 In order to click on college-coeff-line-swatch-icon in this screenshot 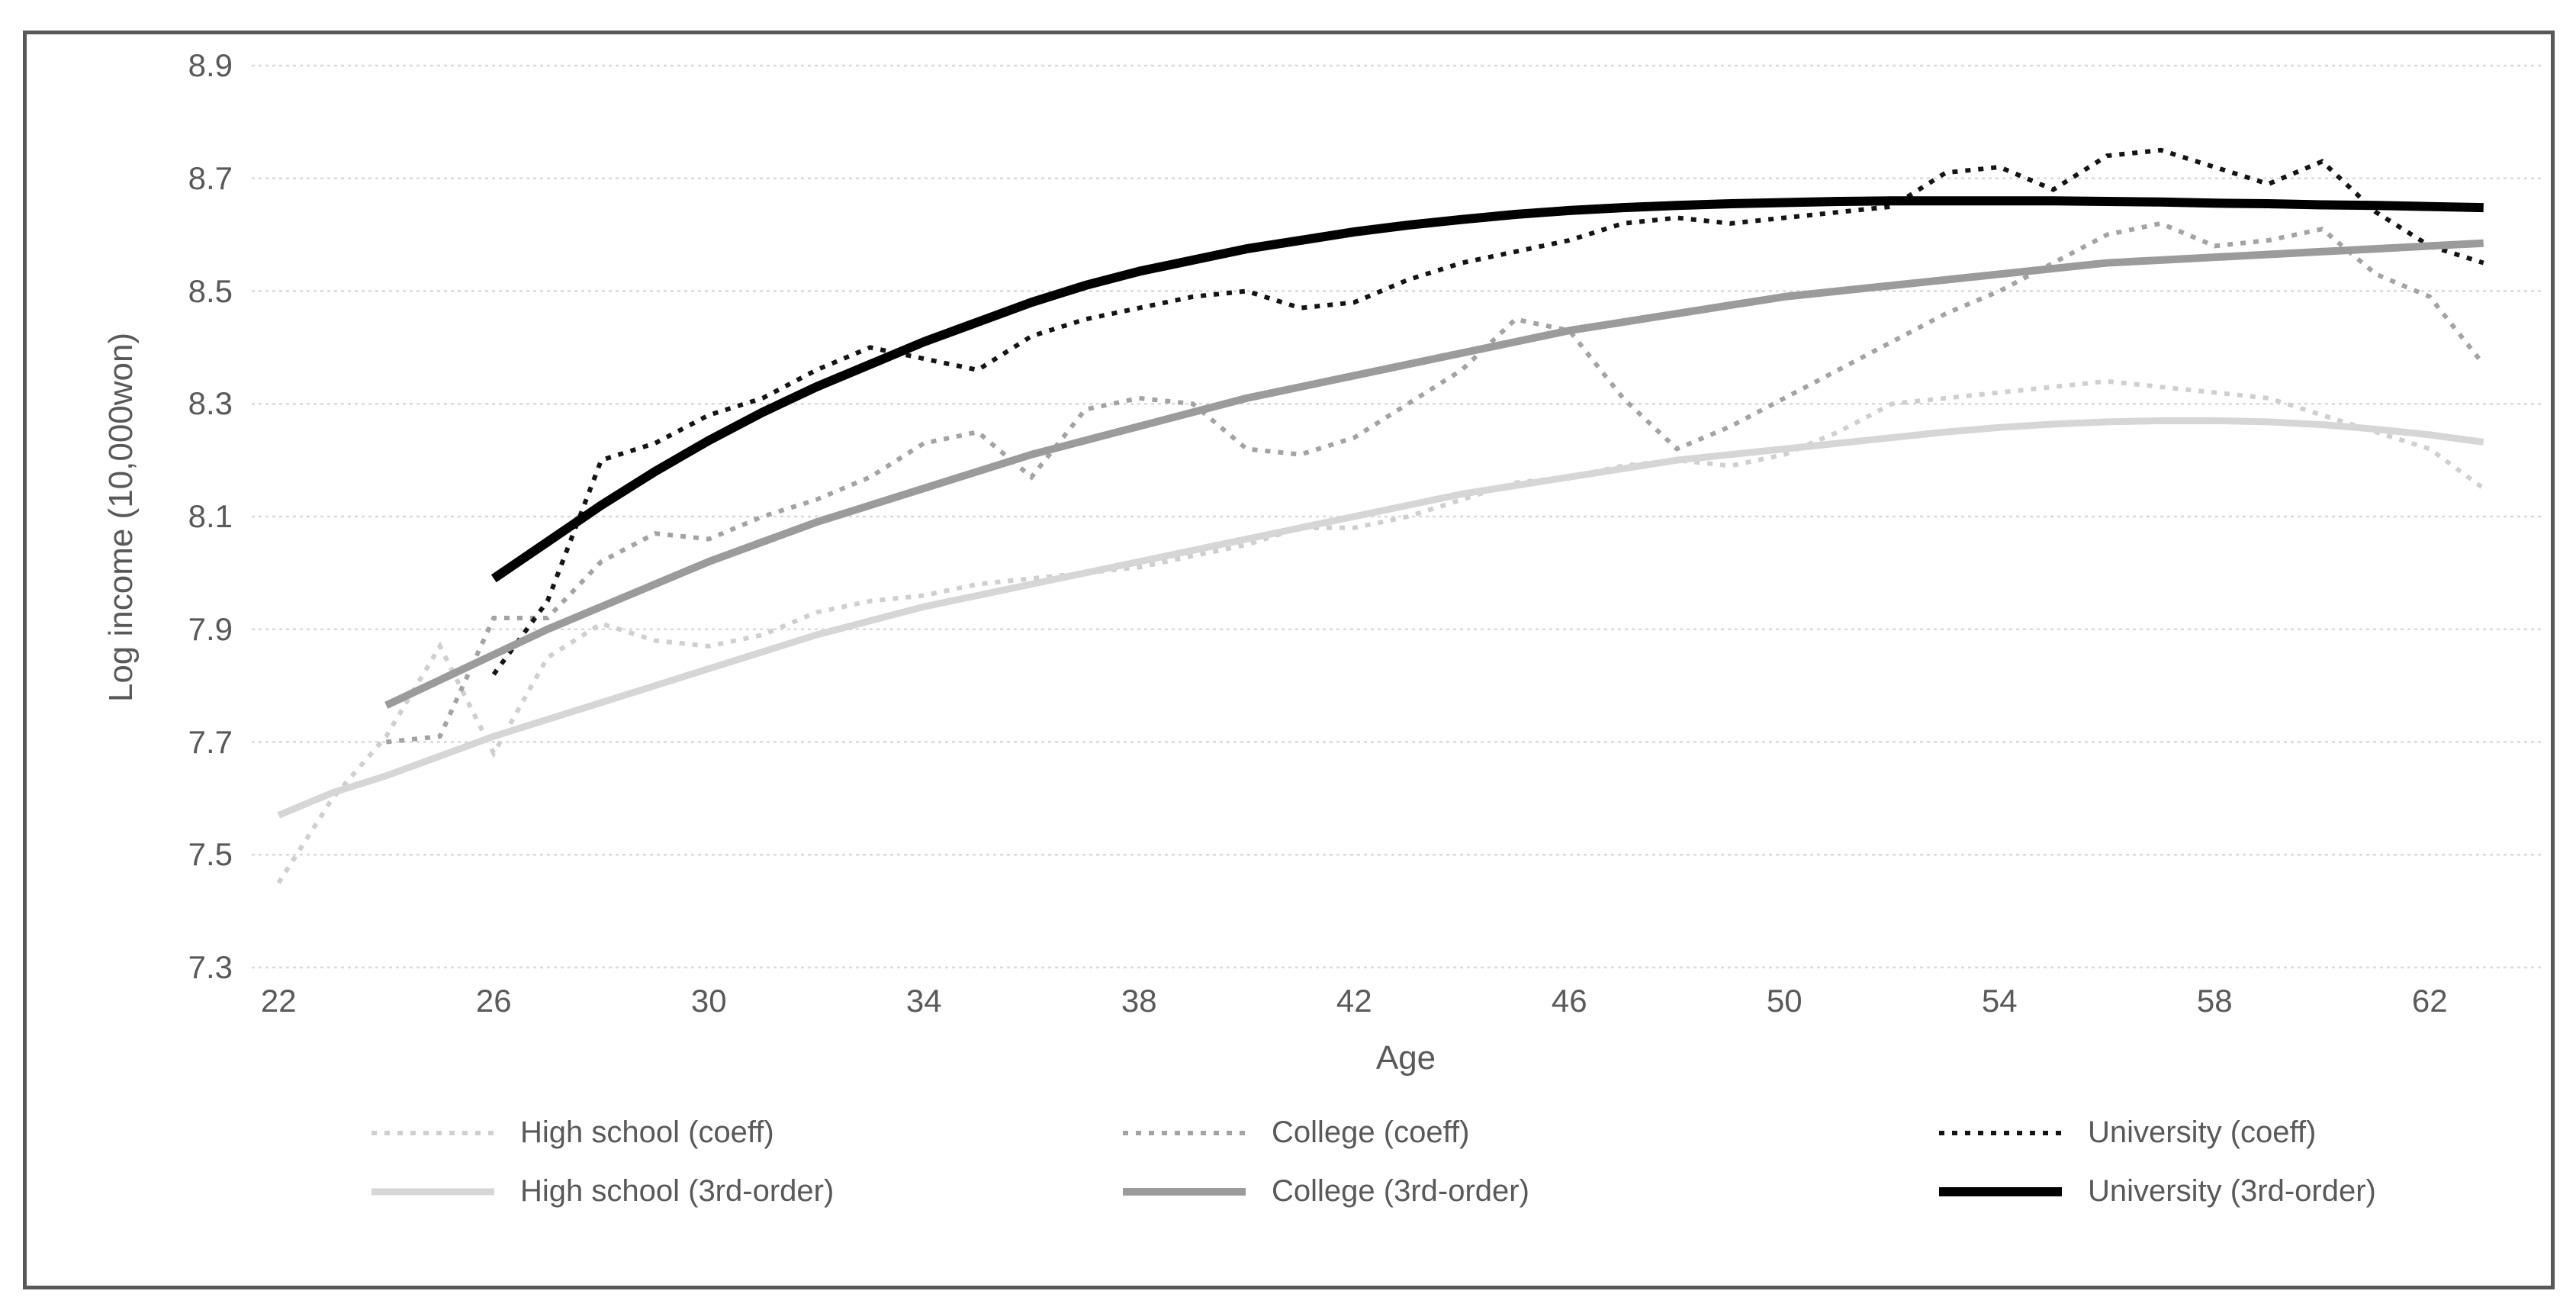, I will do `click(1184, 1132)`.